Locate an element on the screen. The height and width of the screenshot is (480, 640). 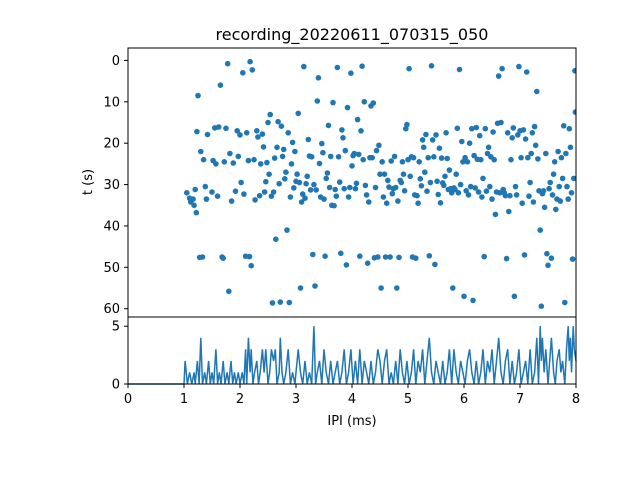
y-axis-label: t (s) is located at coordinates (88, 182).